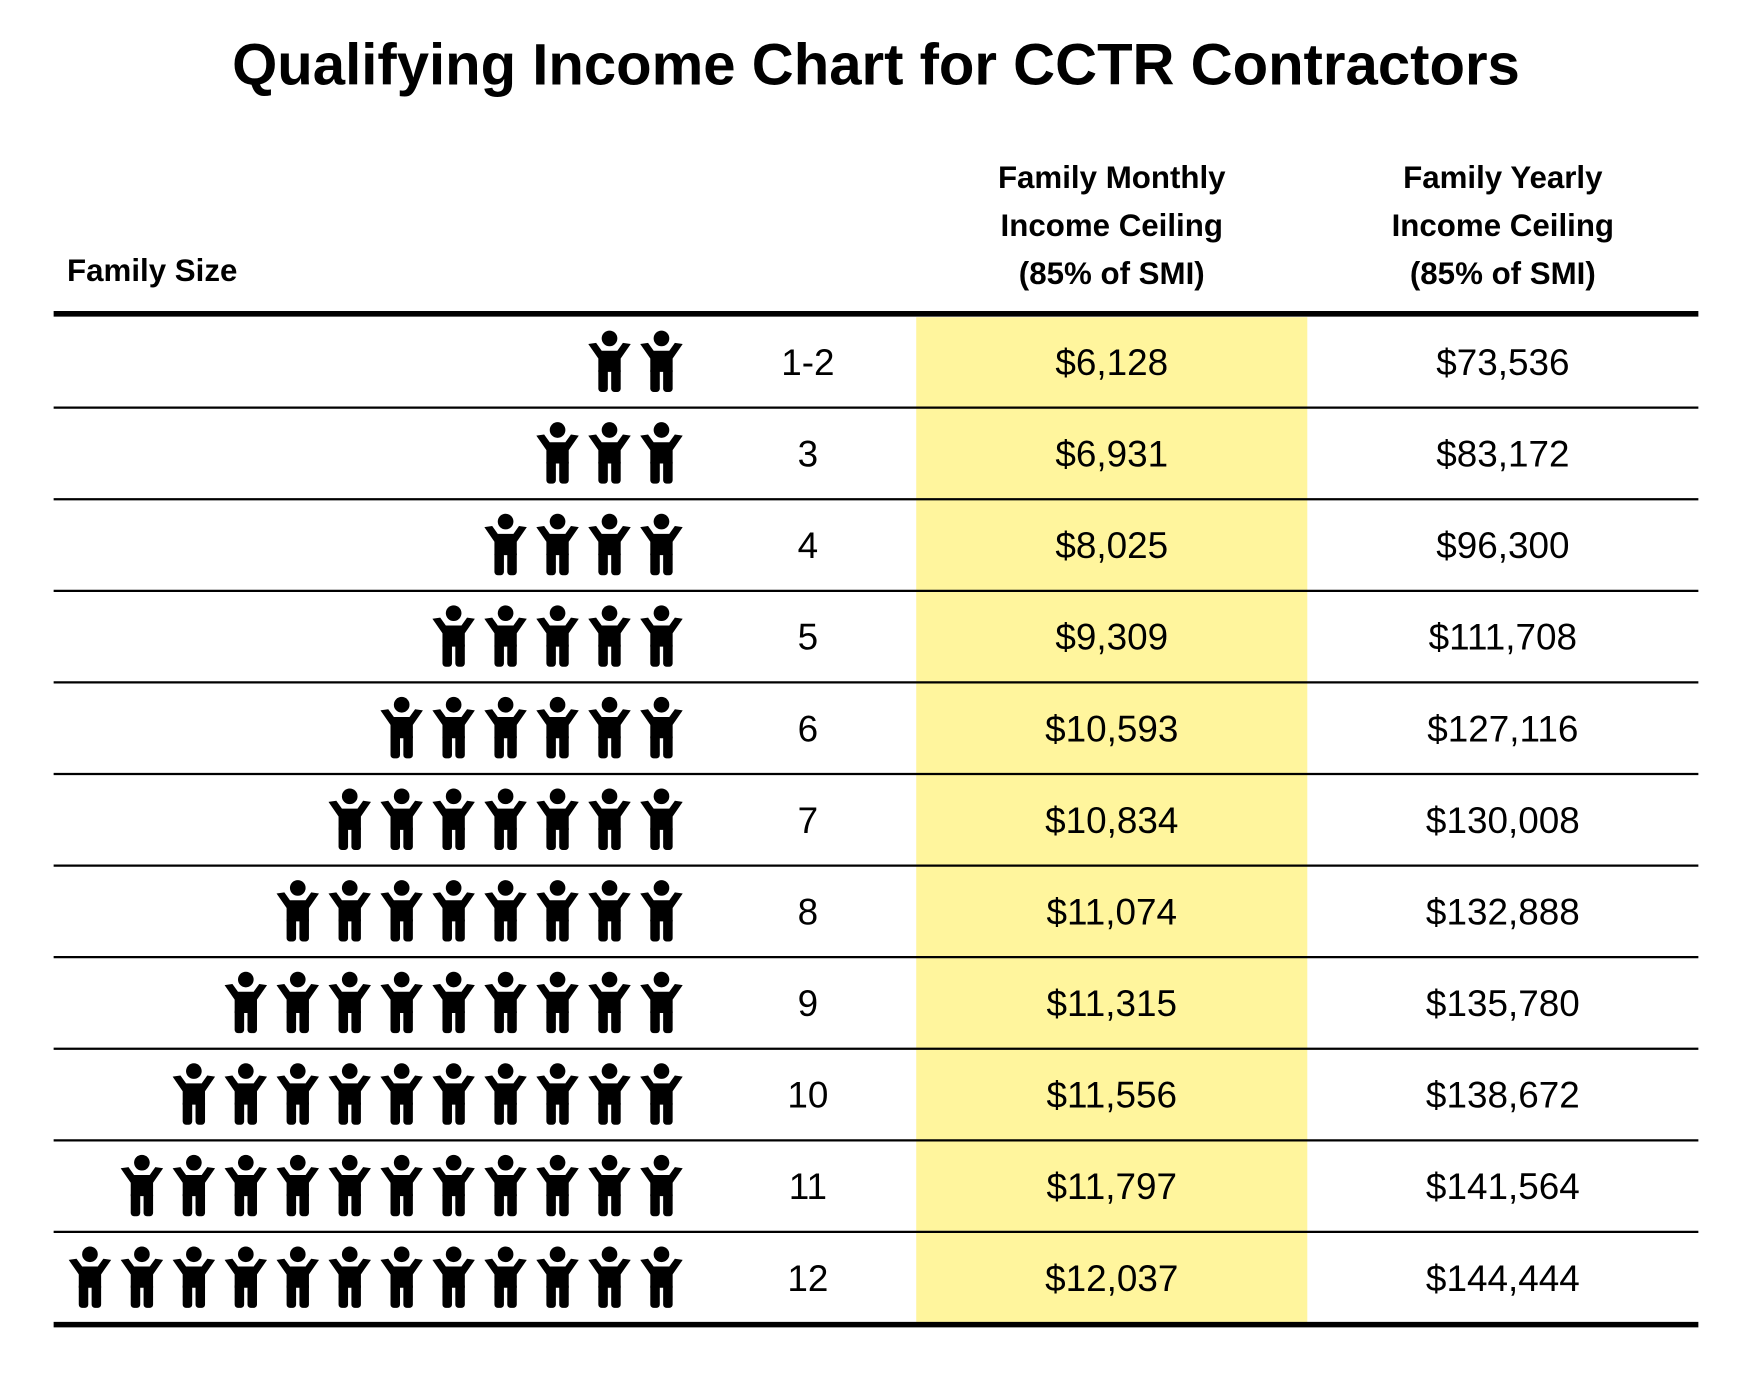 The image size is (1752, 1376). What do you see at coordinates (1111, 1186) in the screenshot?
I see `monthly-ceiling: $11,797` at bounding box center [1111, 1186].